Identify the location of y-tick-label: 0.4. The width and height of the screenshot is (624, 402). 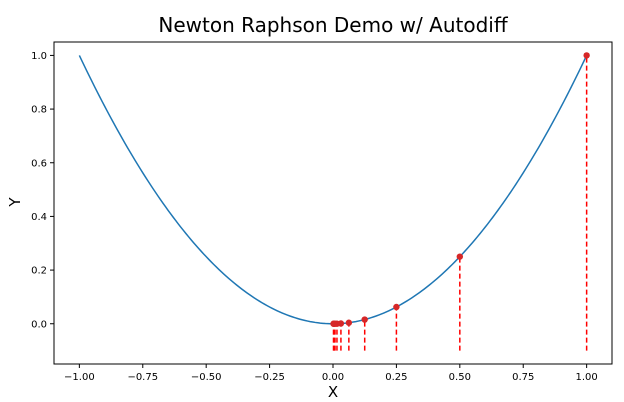
(39, 217).